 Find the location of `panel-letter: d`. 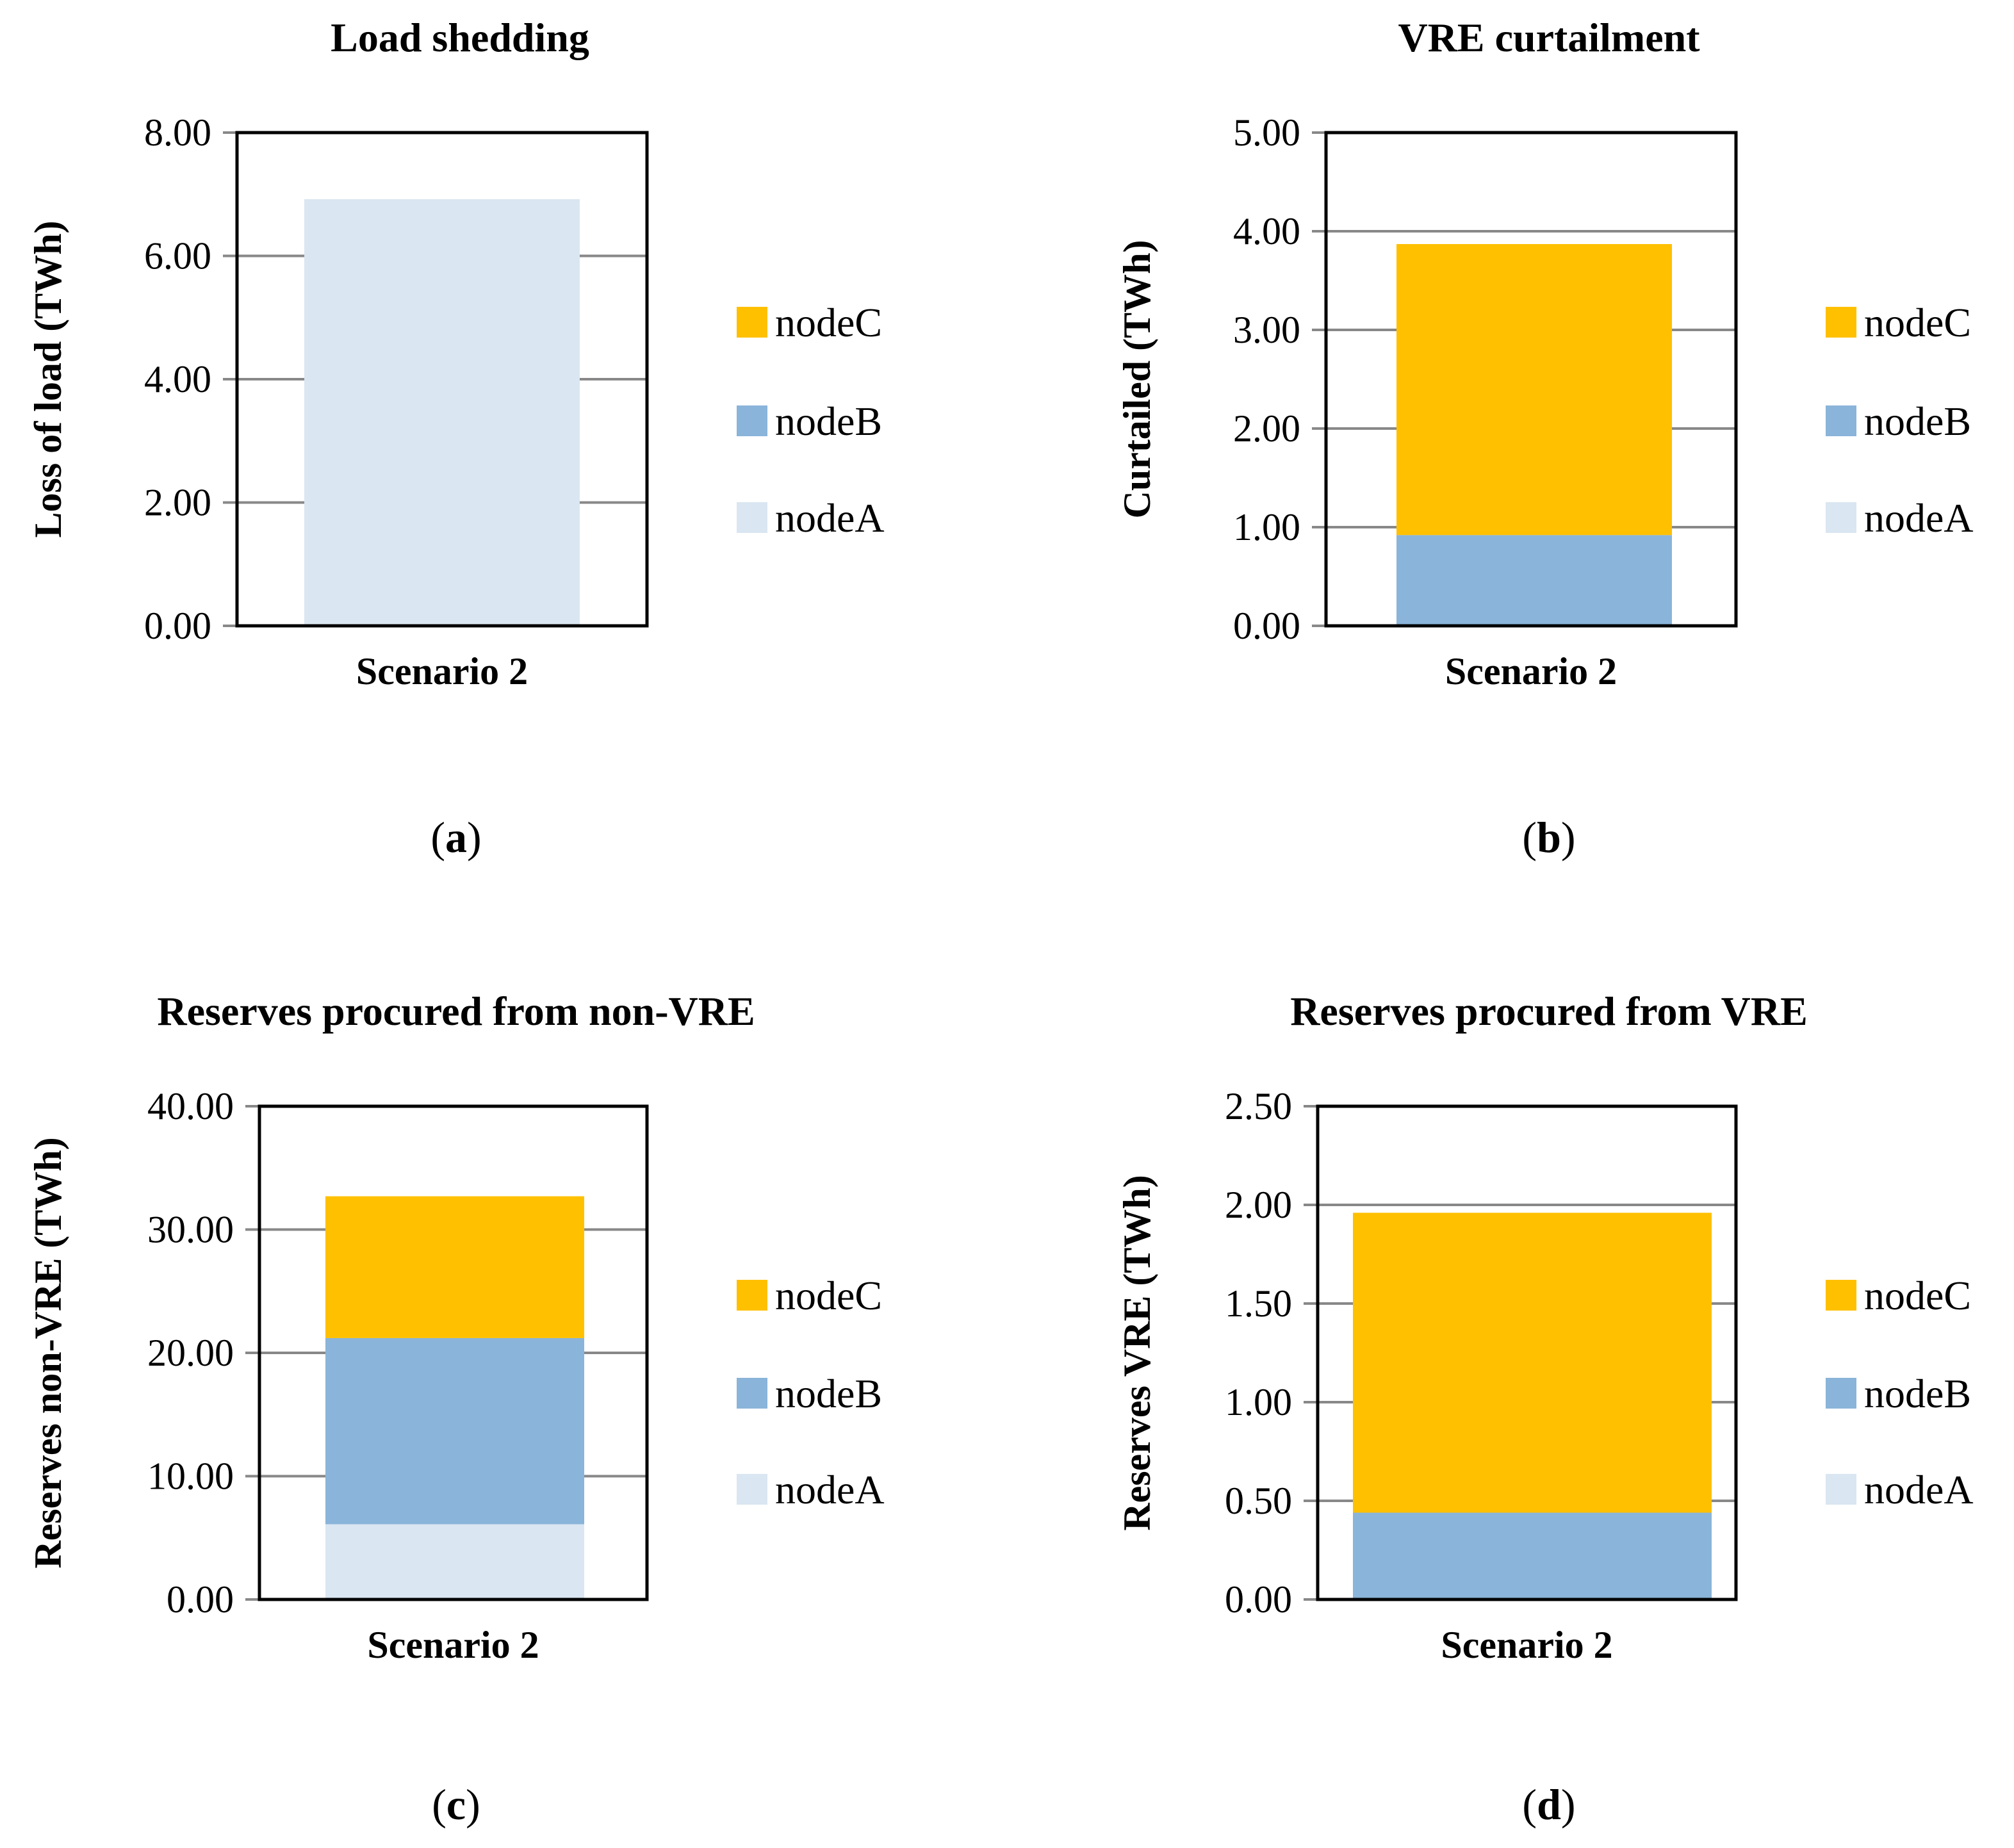

panel-letter: d is located at coordinates (1549, 1804).